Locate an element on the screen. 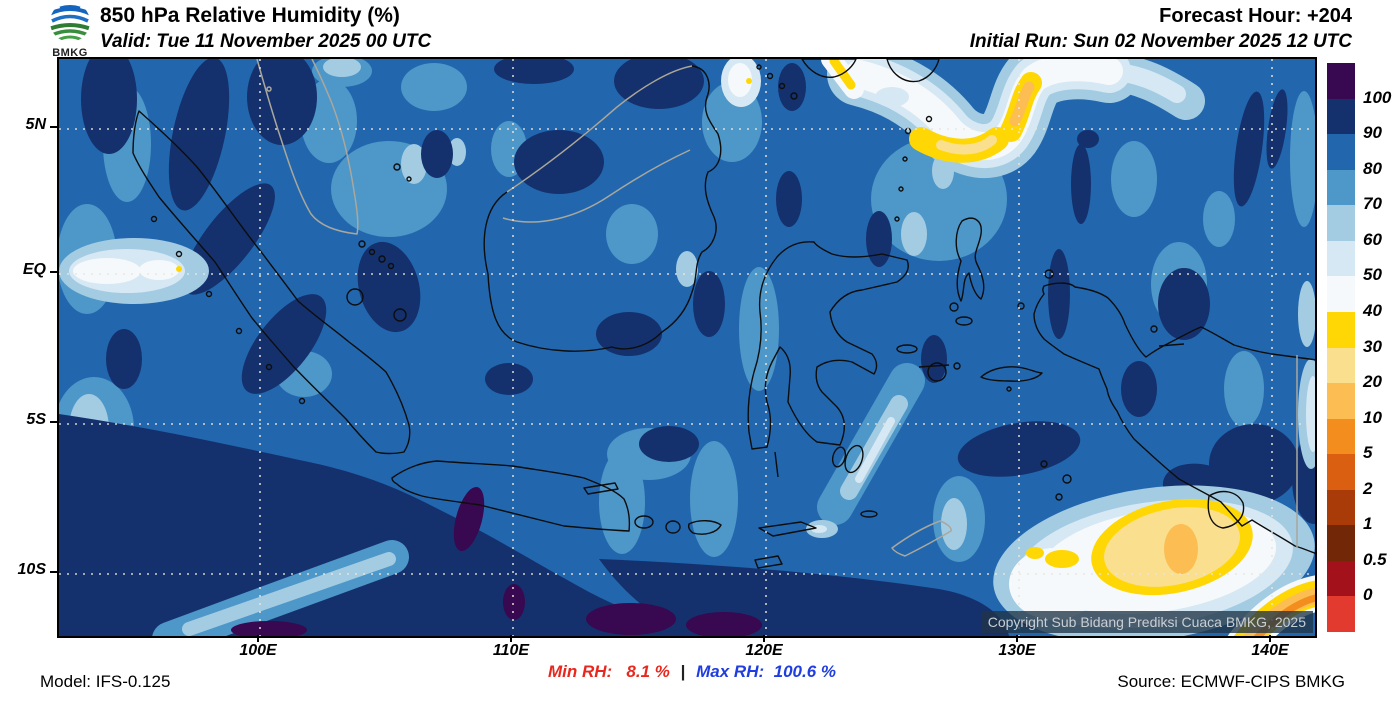 The image size is (1400, 709). colorbar-level-label: 40 is located at coordinates (1372, 310).